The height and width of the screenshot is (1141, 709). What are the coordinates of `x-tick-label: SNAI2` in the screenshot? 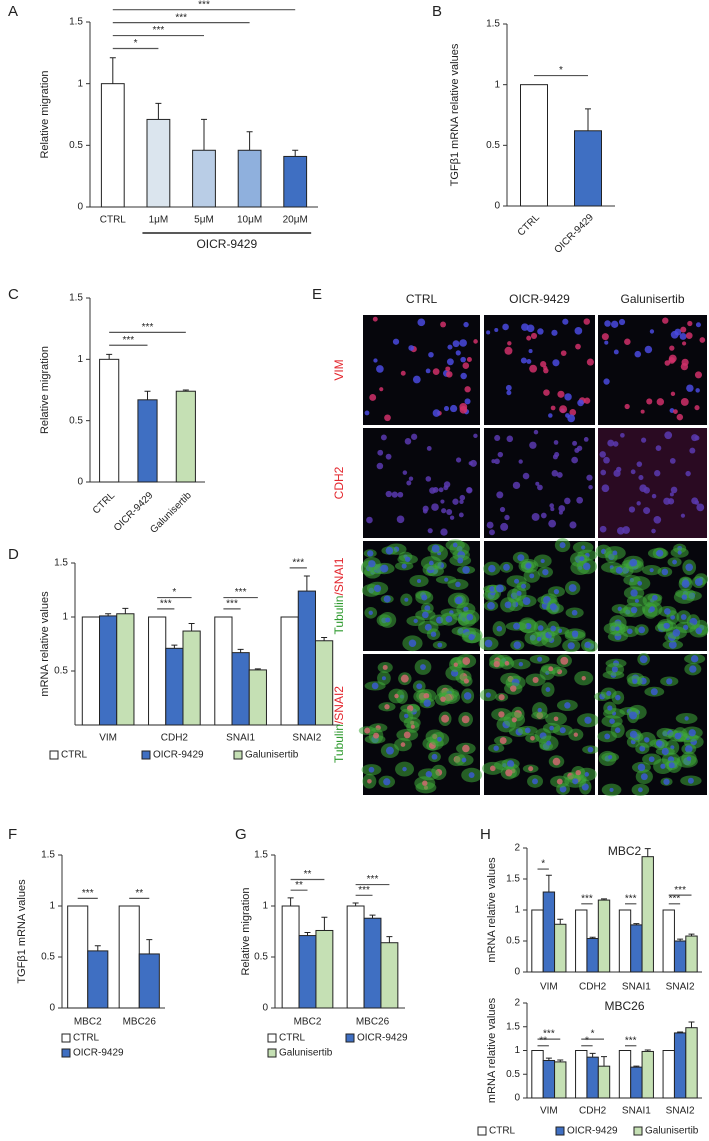 It's located at (680, 1111).